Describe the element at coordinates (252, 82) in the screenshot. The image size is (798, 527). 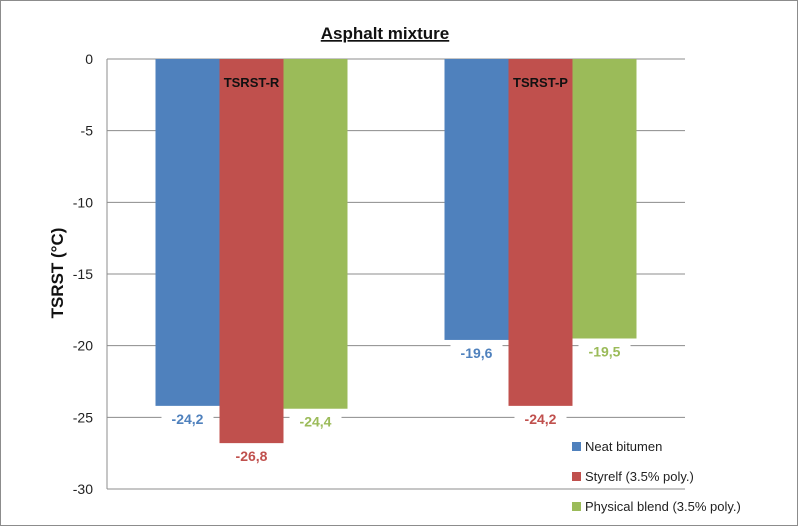
I see `category-label: TSRST-R` at that location.